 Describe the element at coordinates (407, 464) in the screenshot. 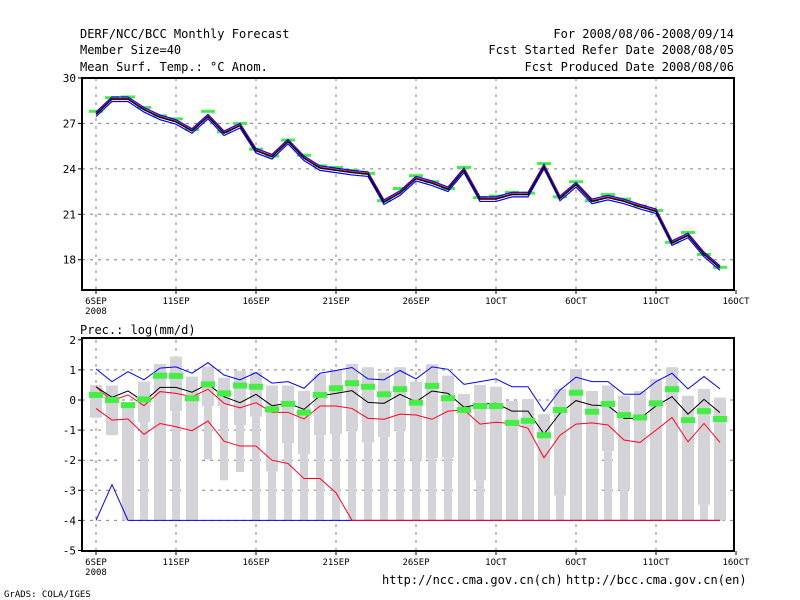

I see `lower-member-line` at that location.